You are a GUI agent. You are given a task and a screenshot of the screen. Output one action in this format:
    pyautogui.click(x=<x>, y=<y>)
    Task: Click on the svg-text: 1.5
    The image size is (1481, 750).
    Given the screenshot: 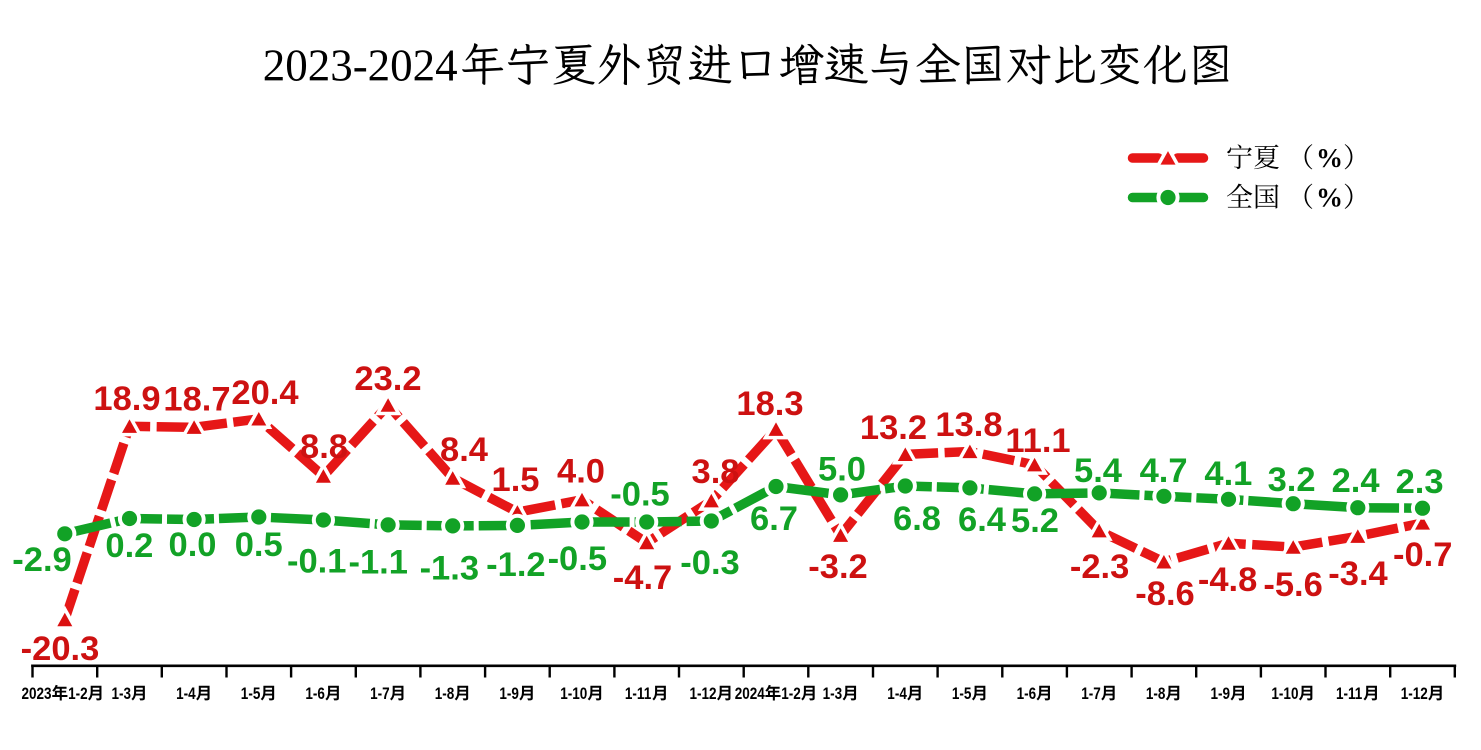 What is the action you would take?
    pyautogui.click(x=516, y=480)
    